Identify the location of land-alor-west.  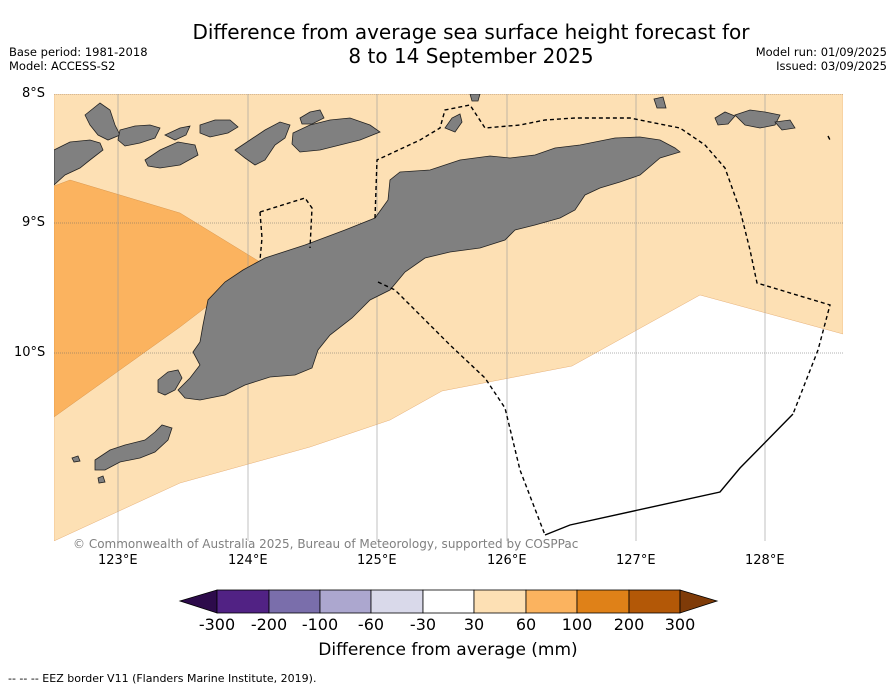
(177, 133).